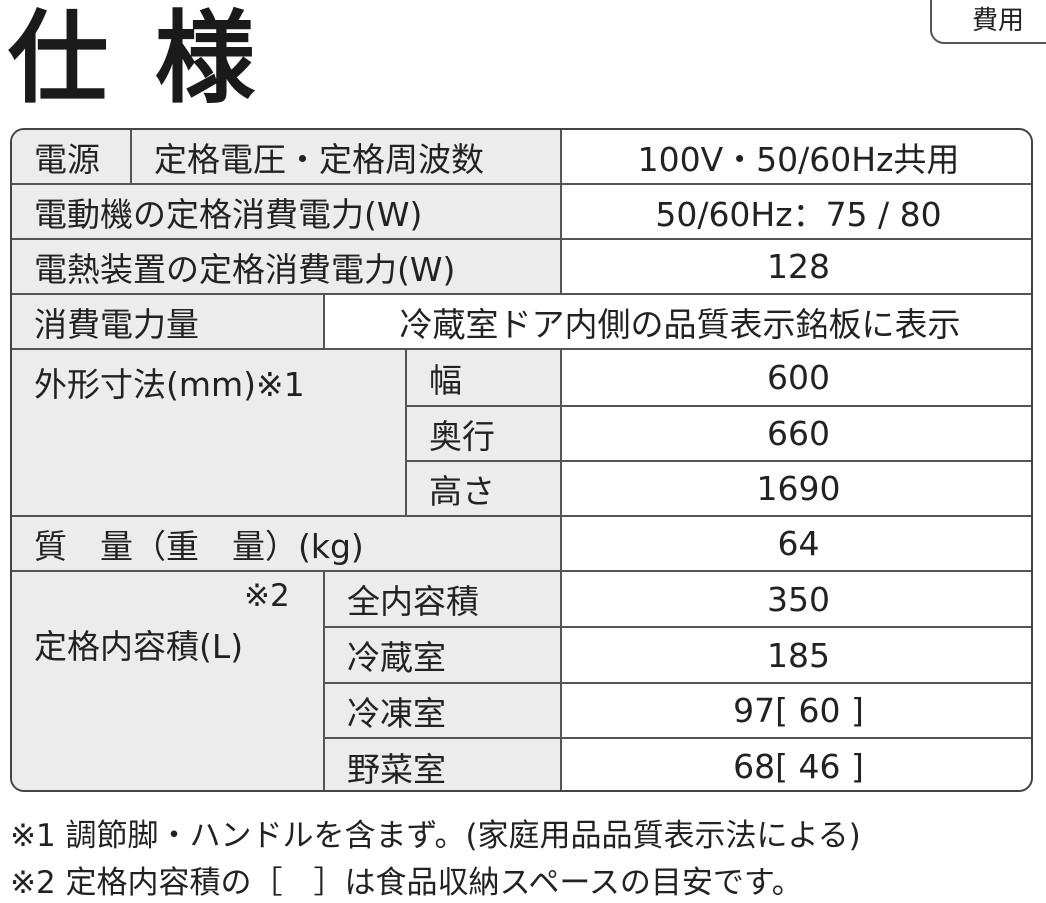 The image size is (1046, 903). Describe the element at coordinates (443, 600) in the screenshot. I see `cell-sublabel: 全内容積` at that location.